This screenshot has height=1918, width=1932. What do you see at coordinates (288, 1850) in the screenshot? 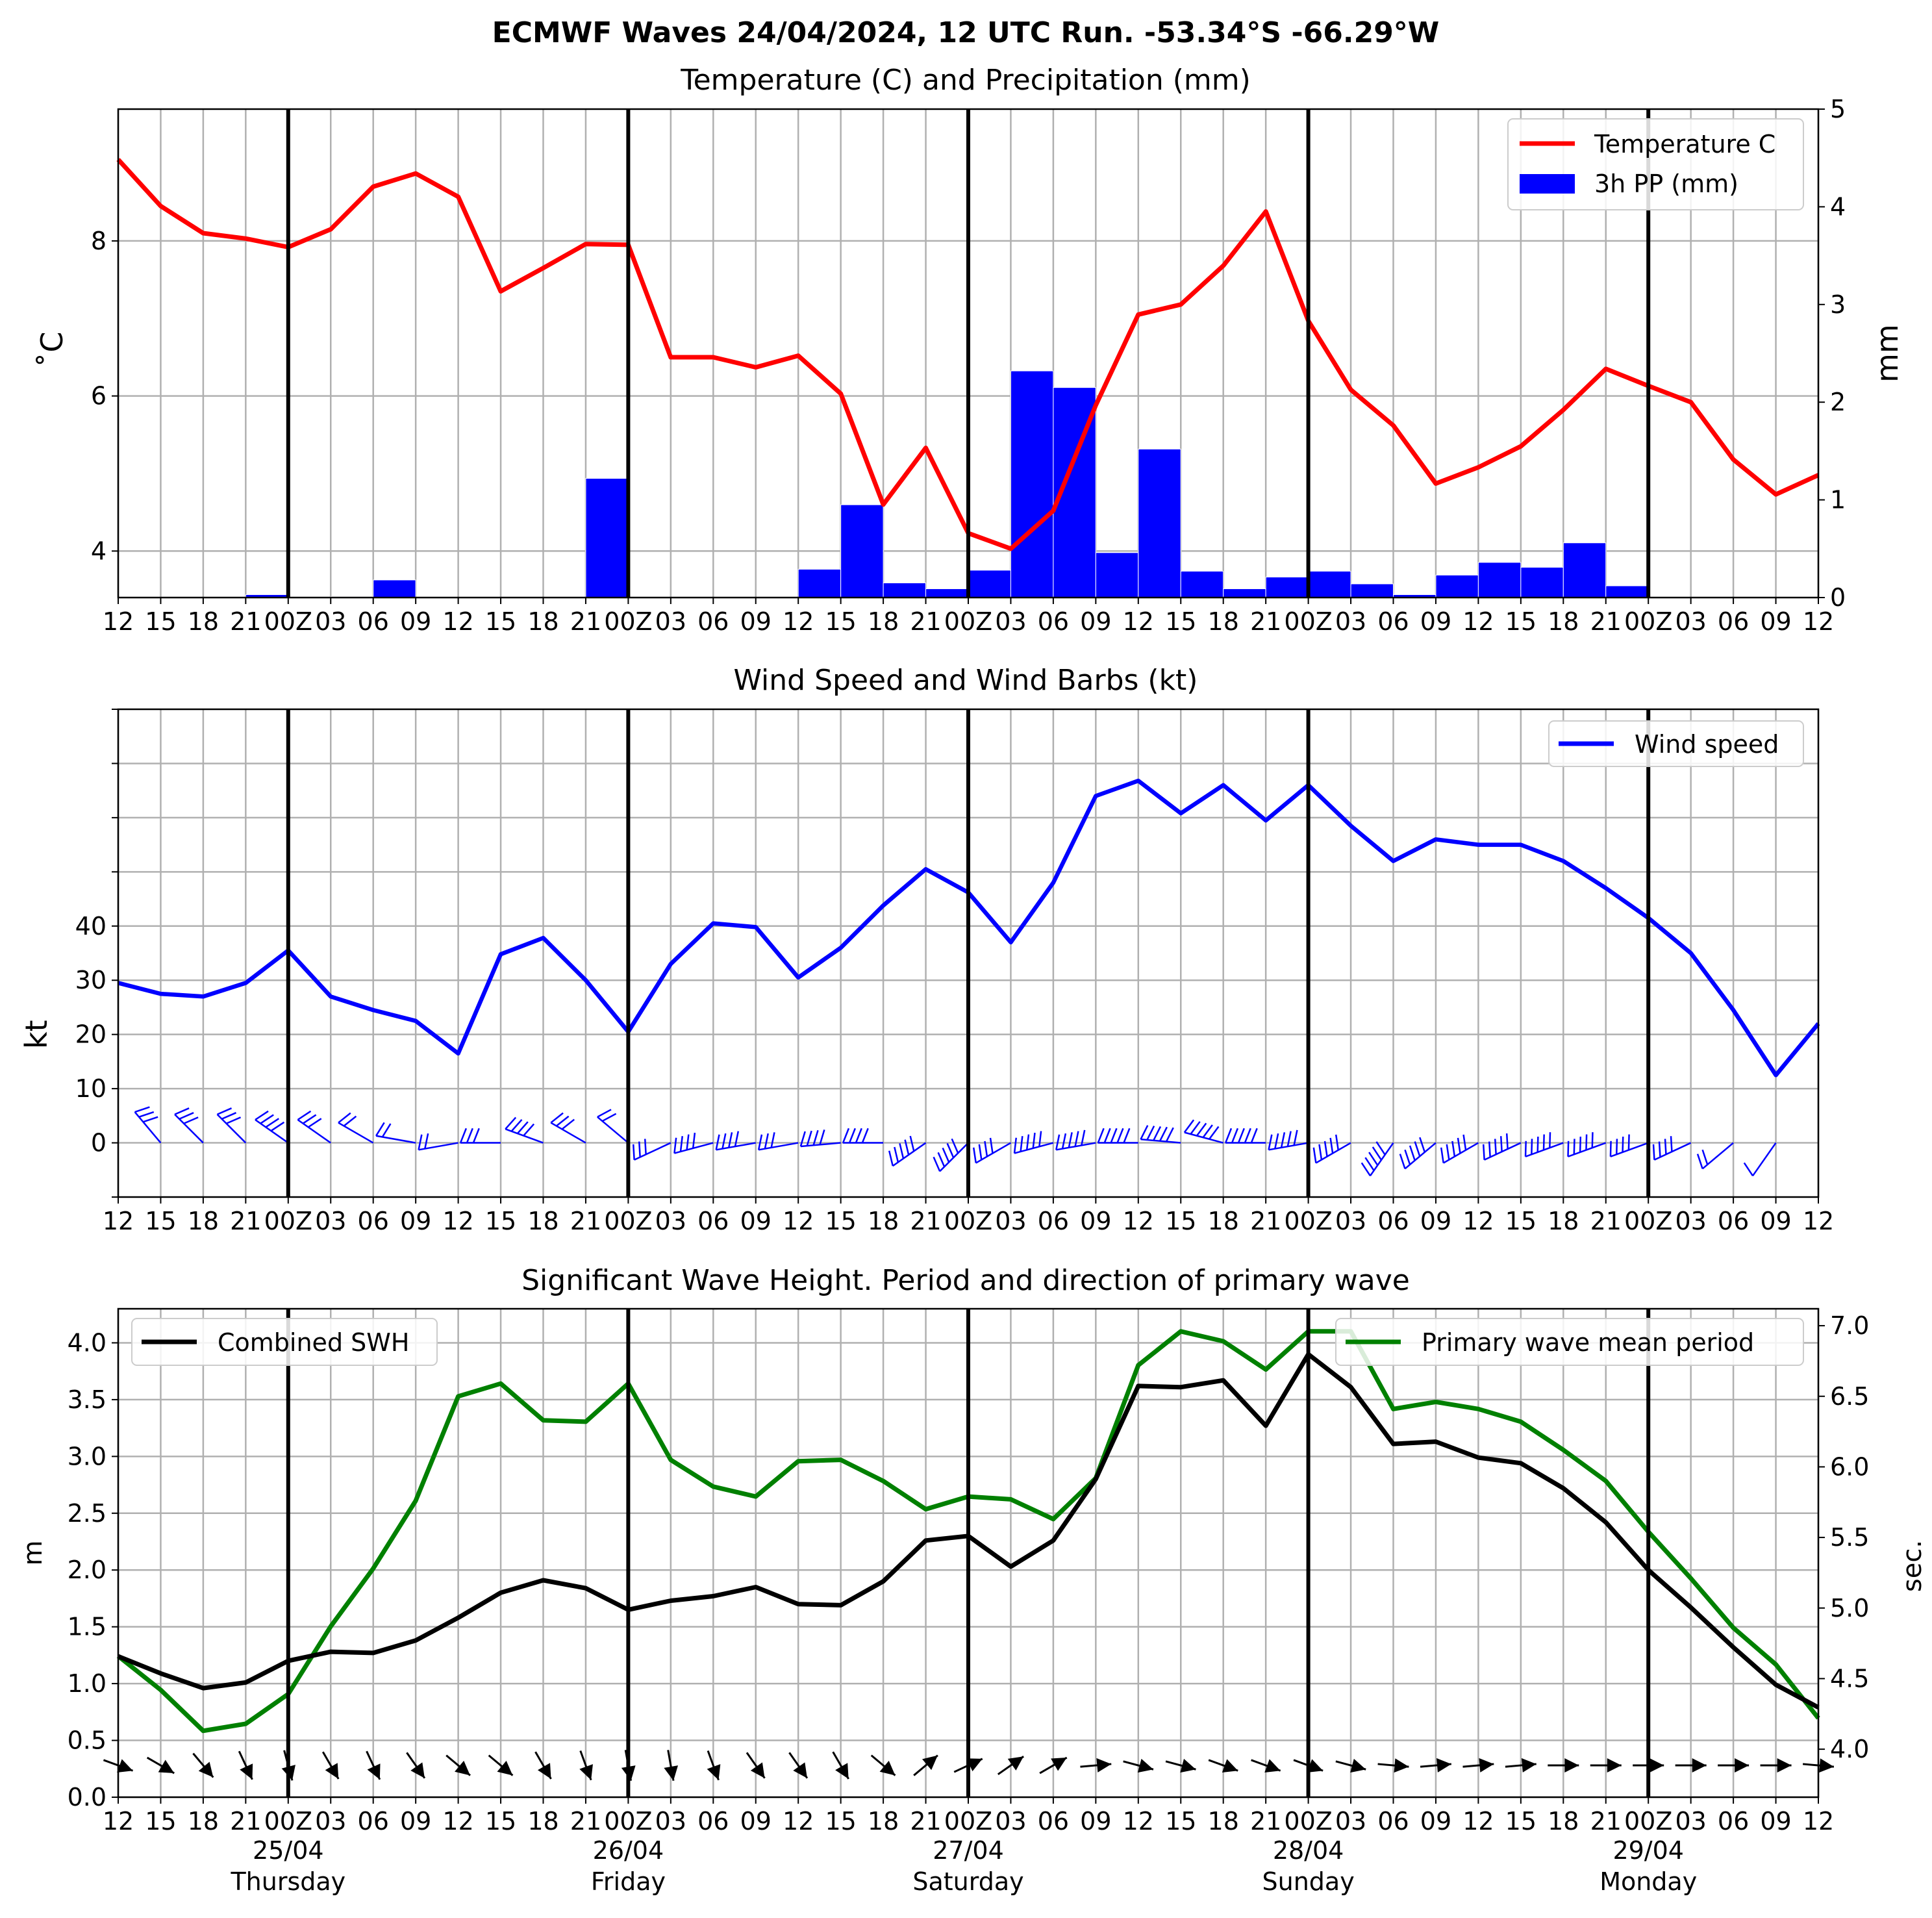
I see `day-date-label: 25/04` at bounding box center [288, 1850].